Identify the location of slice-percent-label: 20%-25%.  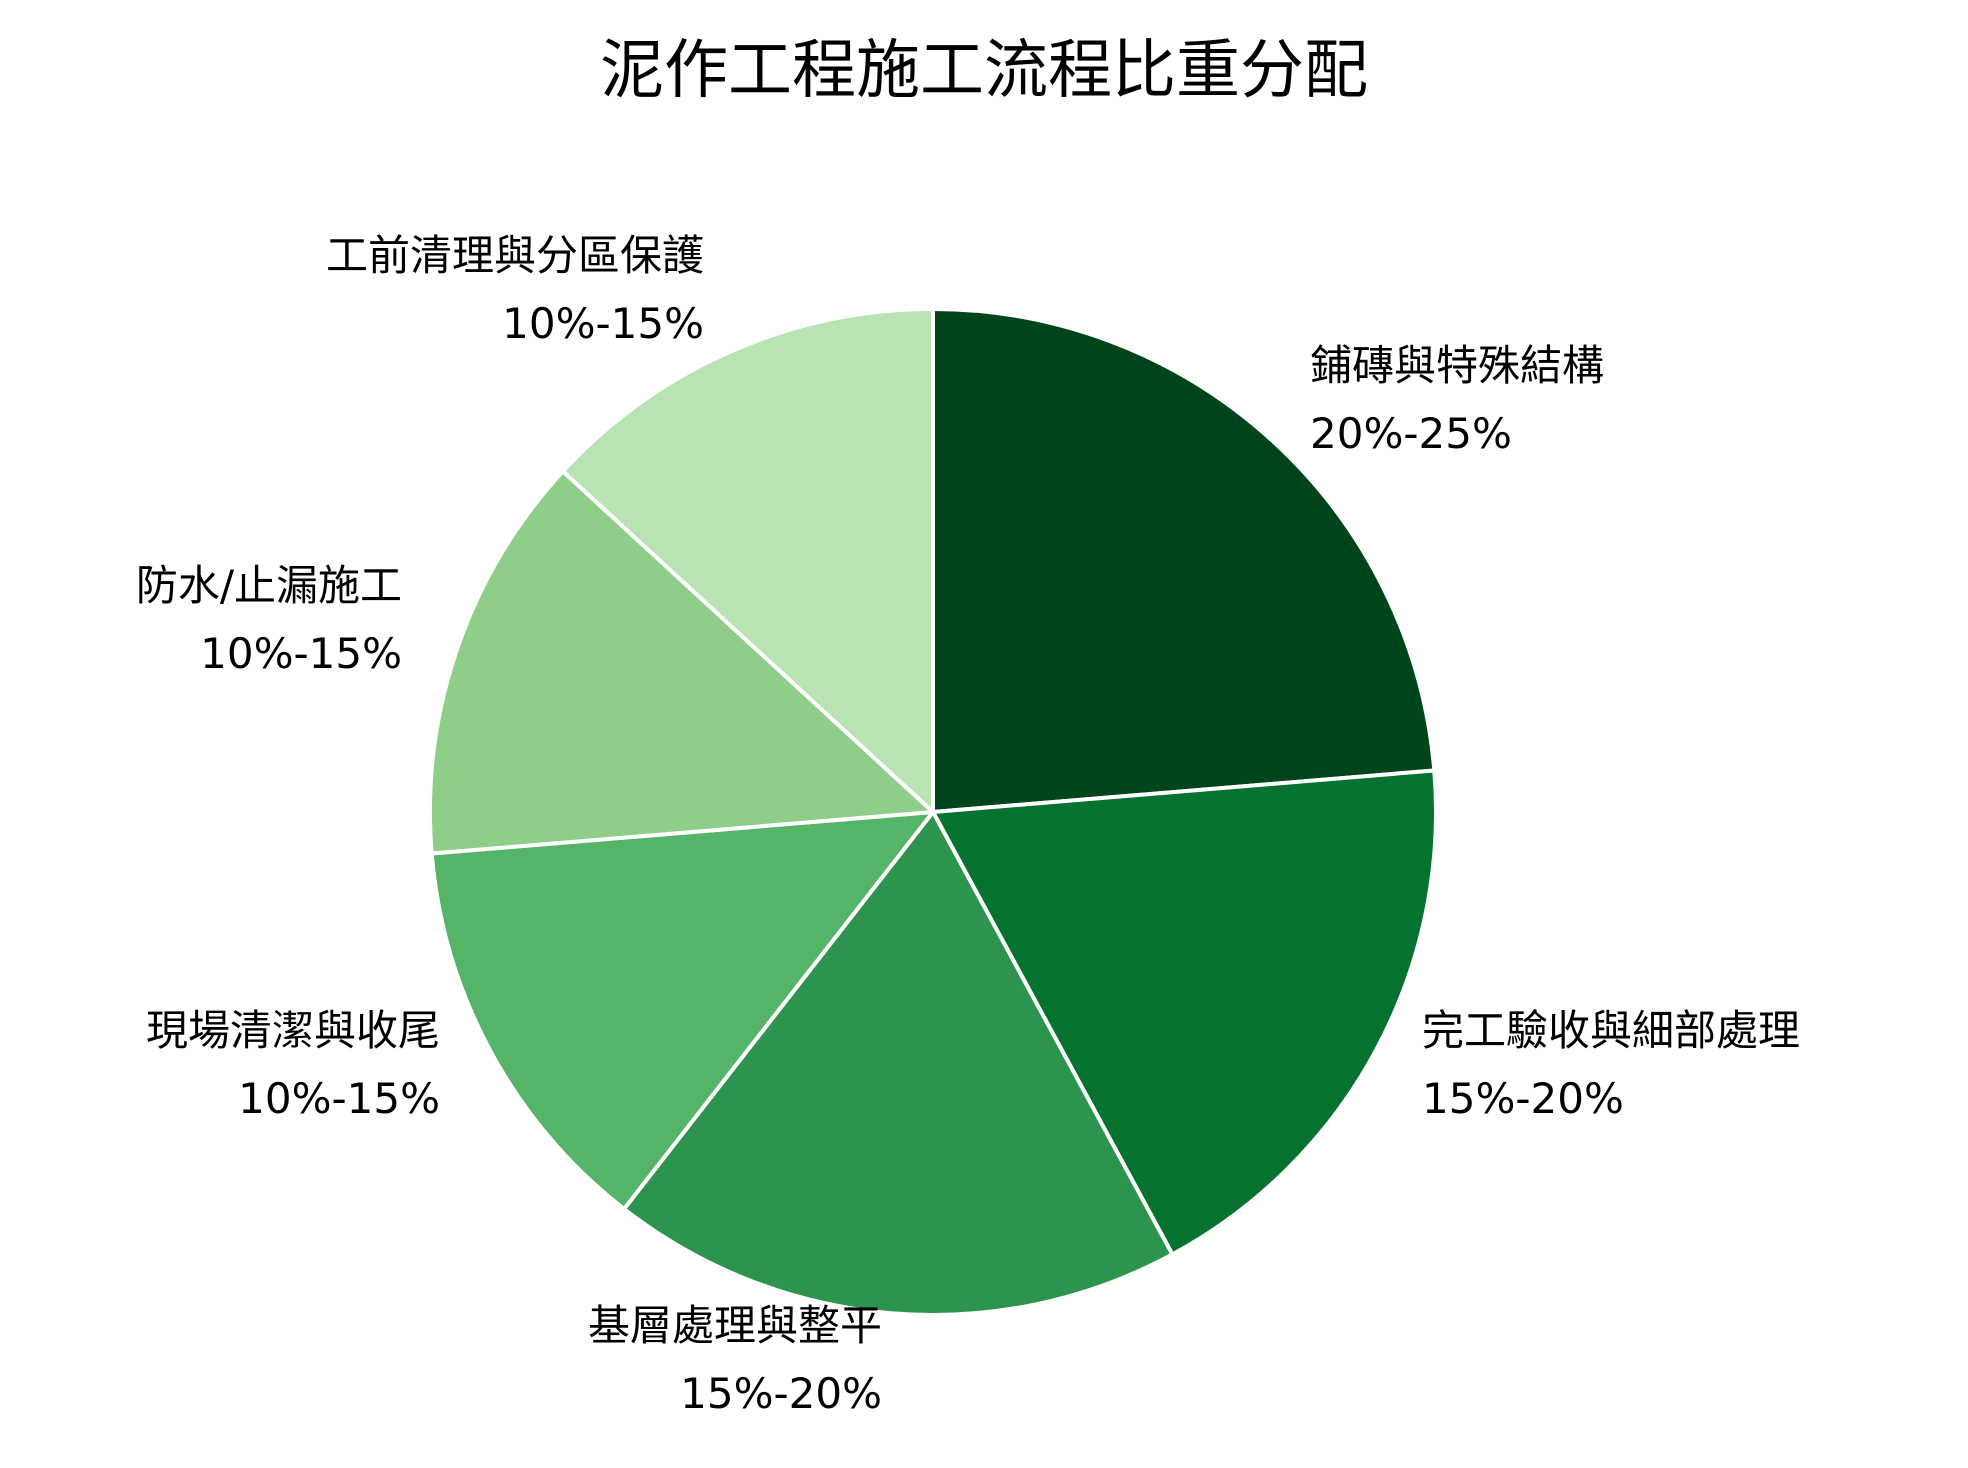
(1411, 433).